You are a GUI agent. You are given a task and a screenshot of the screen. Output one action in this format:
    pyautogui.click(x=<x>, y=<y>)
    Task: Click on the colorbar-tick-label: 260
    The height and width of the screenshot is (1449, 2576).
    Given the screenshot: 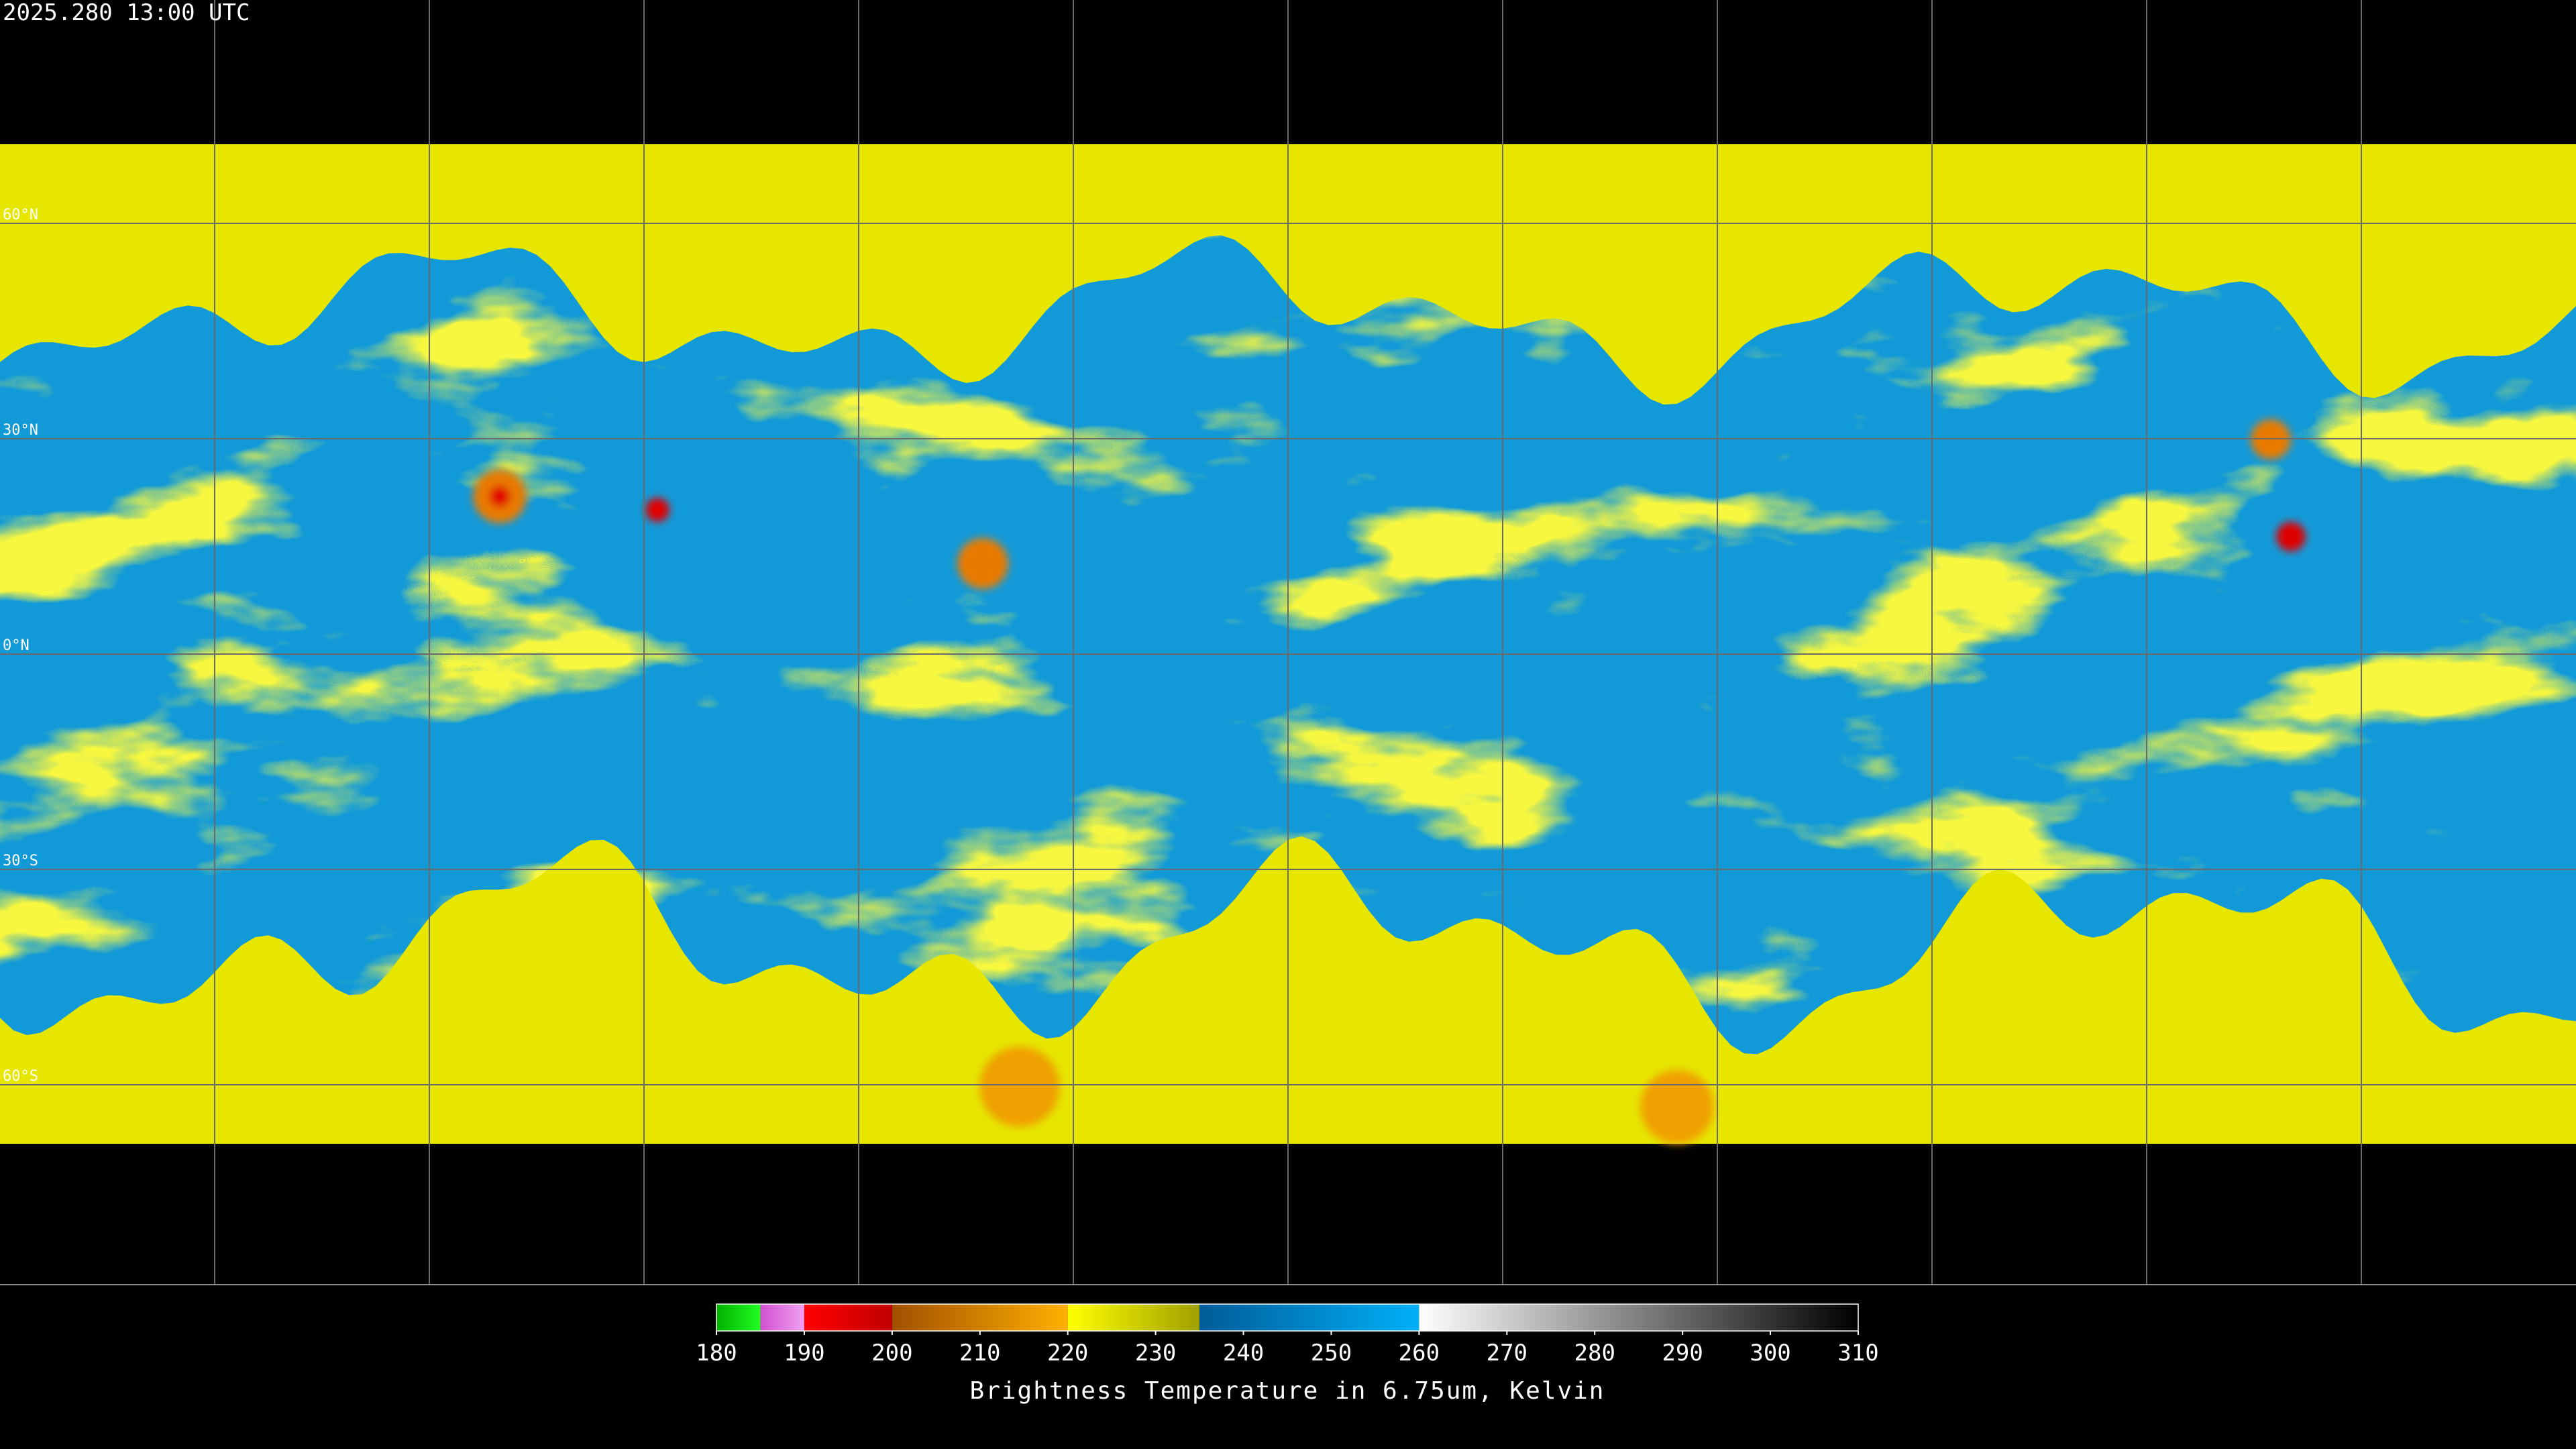 What is the action you would take?
    pyautogui.click(x=1419, y=1353)
    